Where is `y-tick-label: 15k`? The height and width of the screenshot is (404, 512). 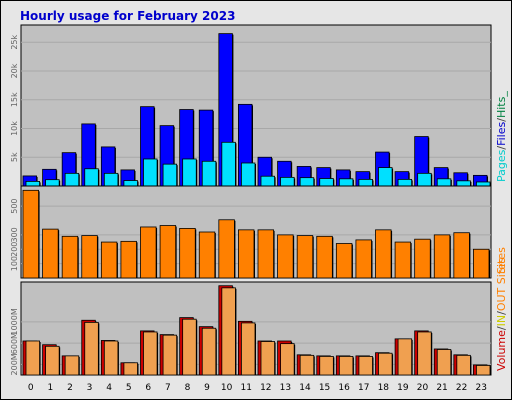
y-tick-label: 15k is located at coordinates (14, 99).